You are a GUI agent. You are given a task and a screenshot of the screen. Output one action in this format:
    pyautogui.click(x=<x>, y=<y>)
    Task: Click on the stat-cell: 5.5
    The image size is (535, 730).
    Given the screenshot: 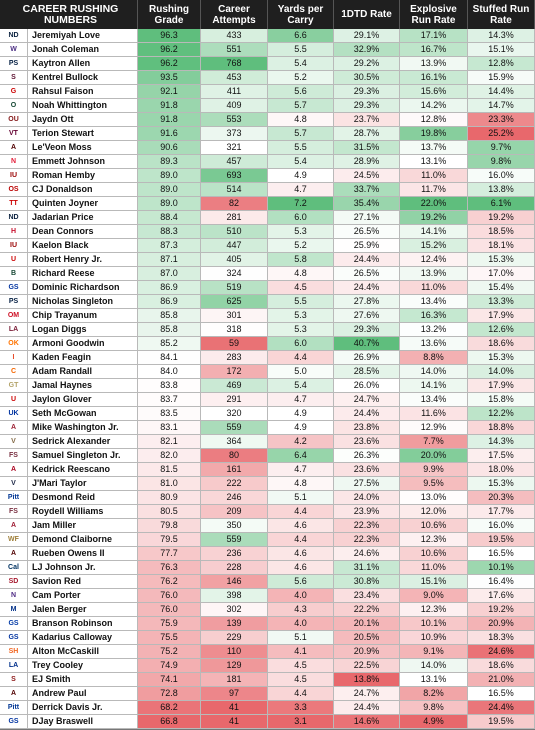 What is the action you would take?
    pyautogui.click(x=301, y=148)
    